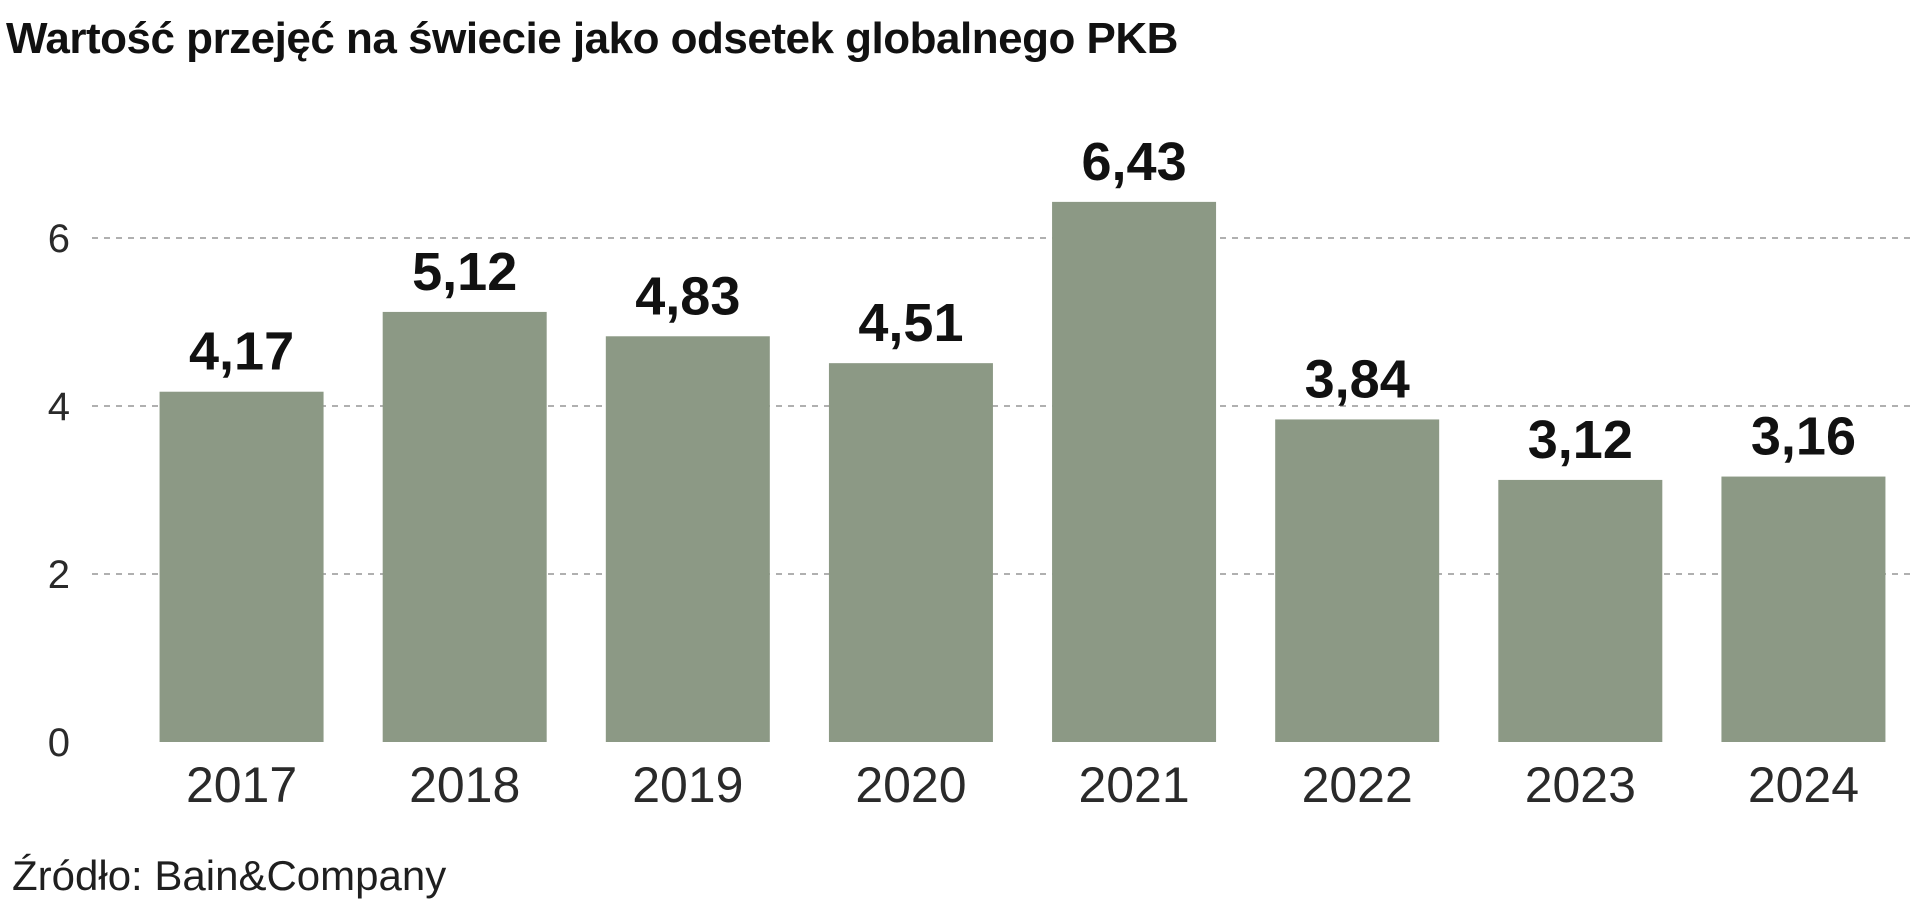  Describe the element at coordinates (241, 785) in the screenshot. I see `x-tick-label: 2017` at that location.